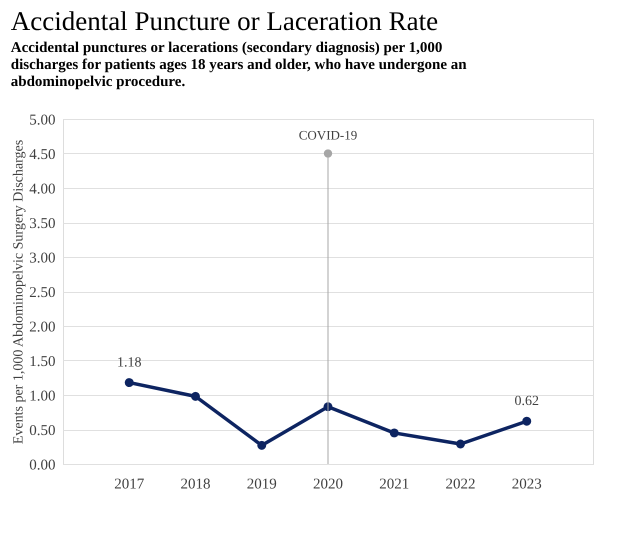  What do you see at coordinates (42, 396) in the screenshot?
I see `y-tick-label: 1.00` at bounding box center [42, 396].